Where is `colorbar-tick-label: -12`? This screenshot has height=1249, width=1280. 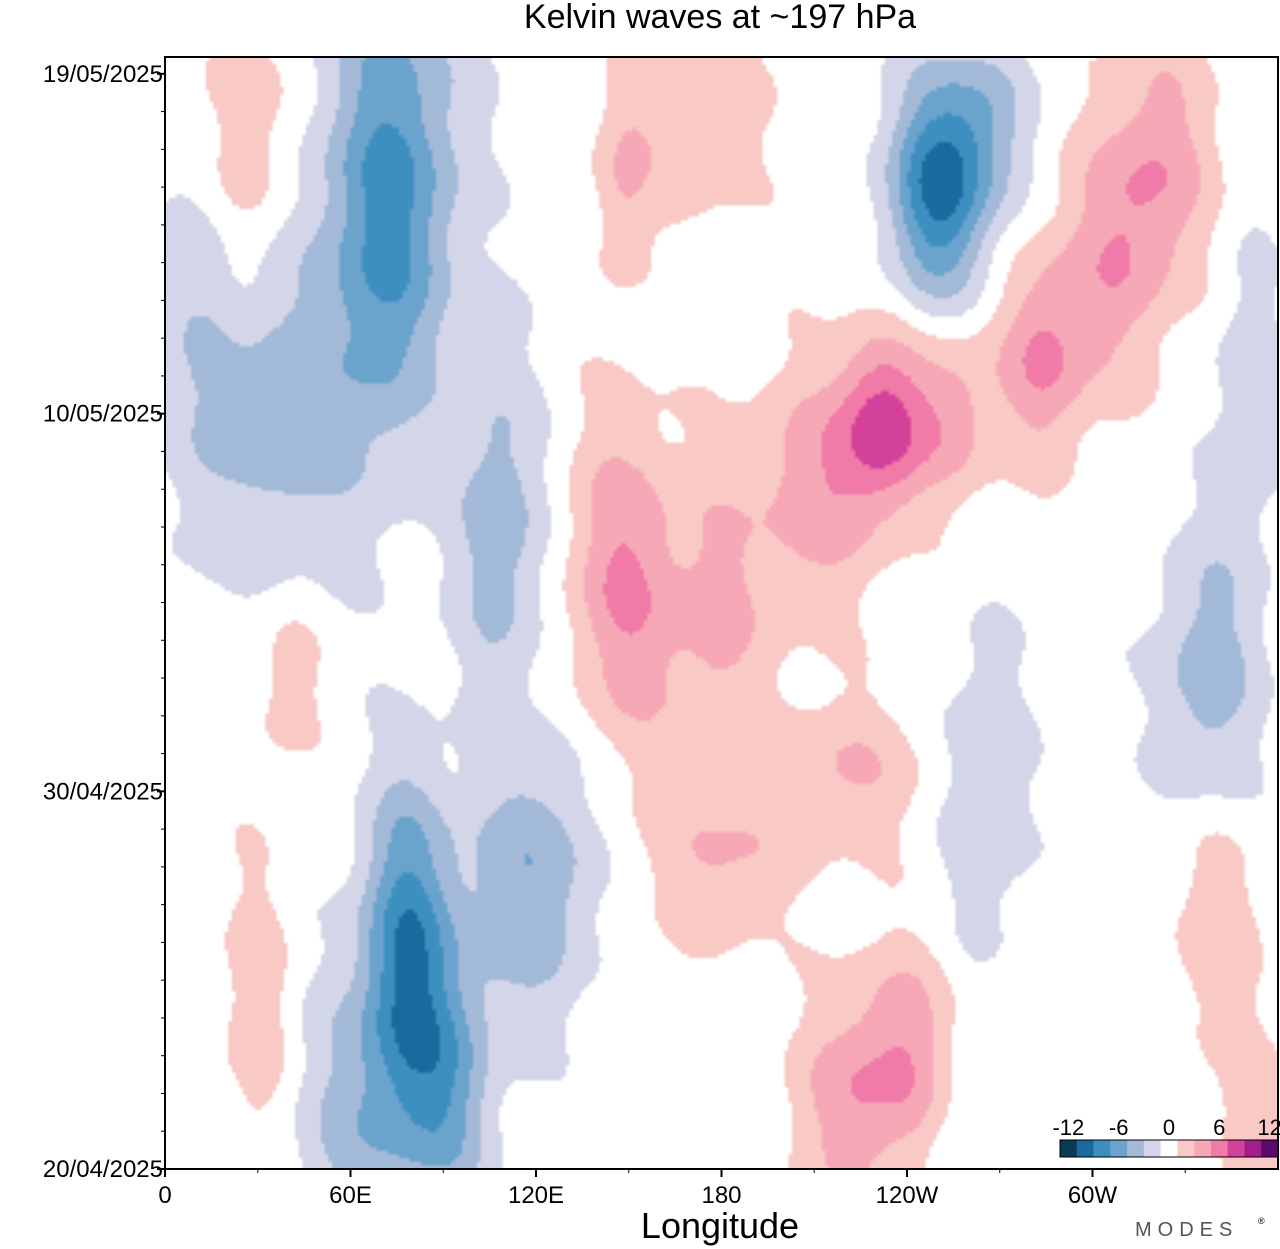
colorbar-tick-label: -12 is located at coordinates (1068, 1127).